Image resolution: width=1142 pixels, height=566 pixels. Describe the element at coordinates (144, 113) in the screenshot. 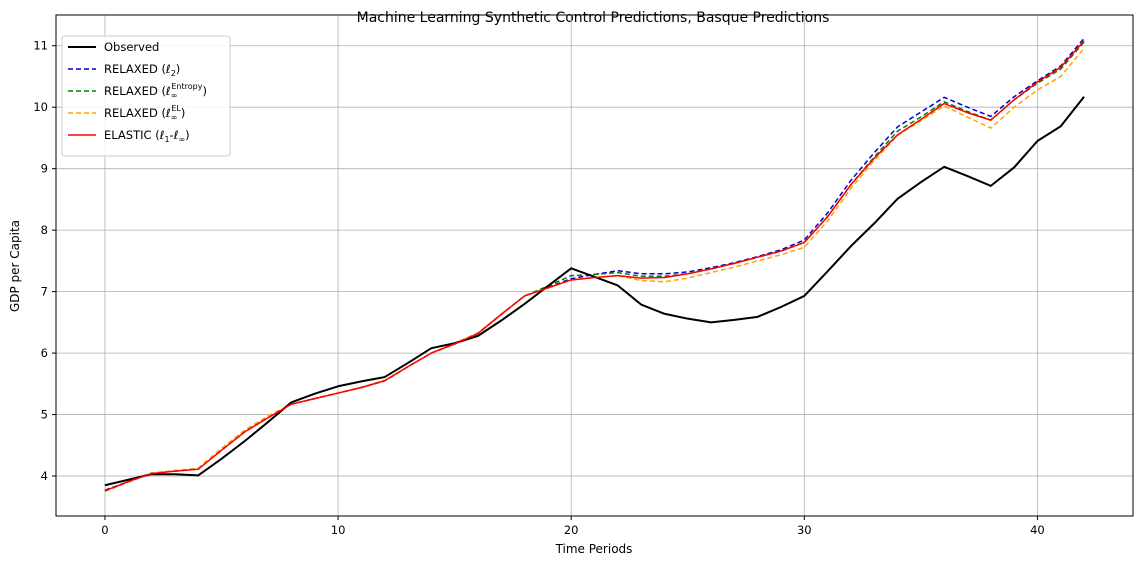

I see `legend-label: RELAXED (ℓ∞EL)` at that location.